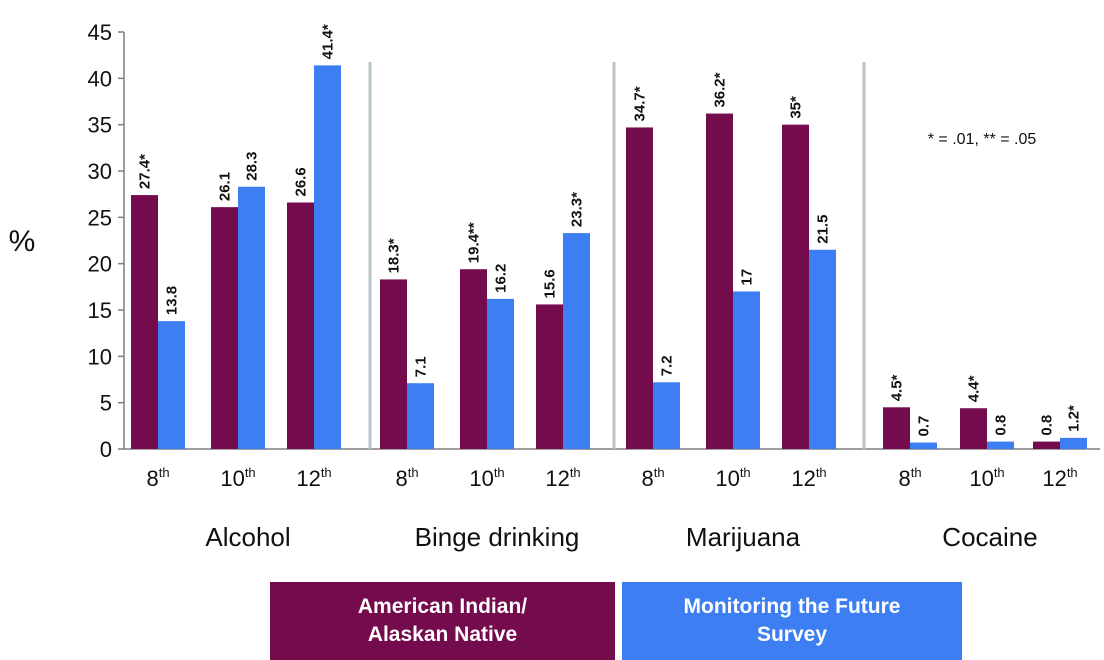 The image size is (1104, 660). I want to click on data-label-mtf: 16.2, so click(501, 278).